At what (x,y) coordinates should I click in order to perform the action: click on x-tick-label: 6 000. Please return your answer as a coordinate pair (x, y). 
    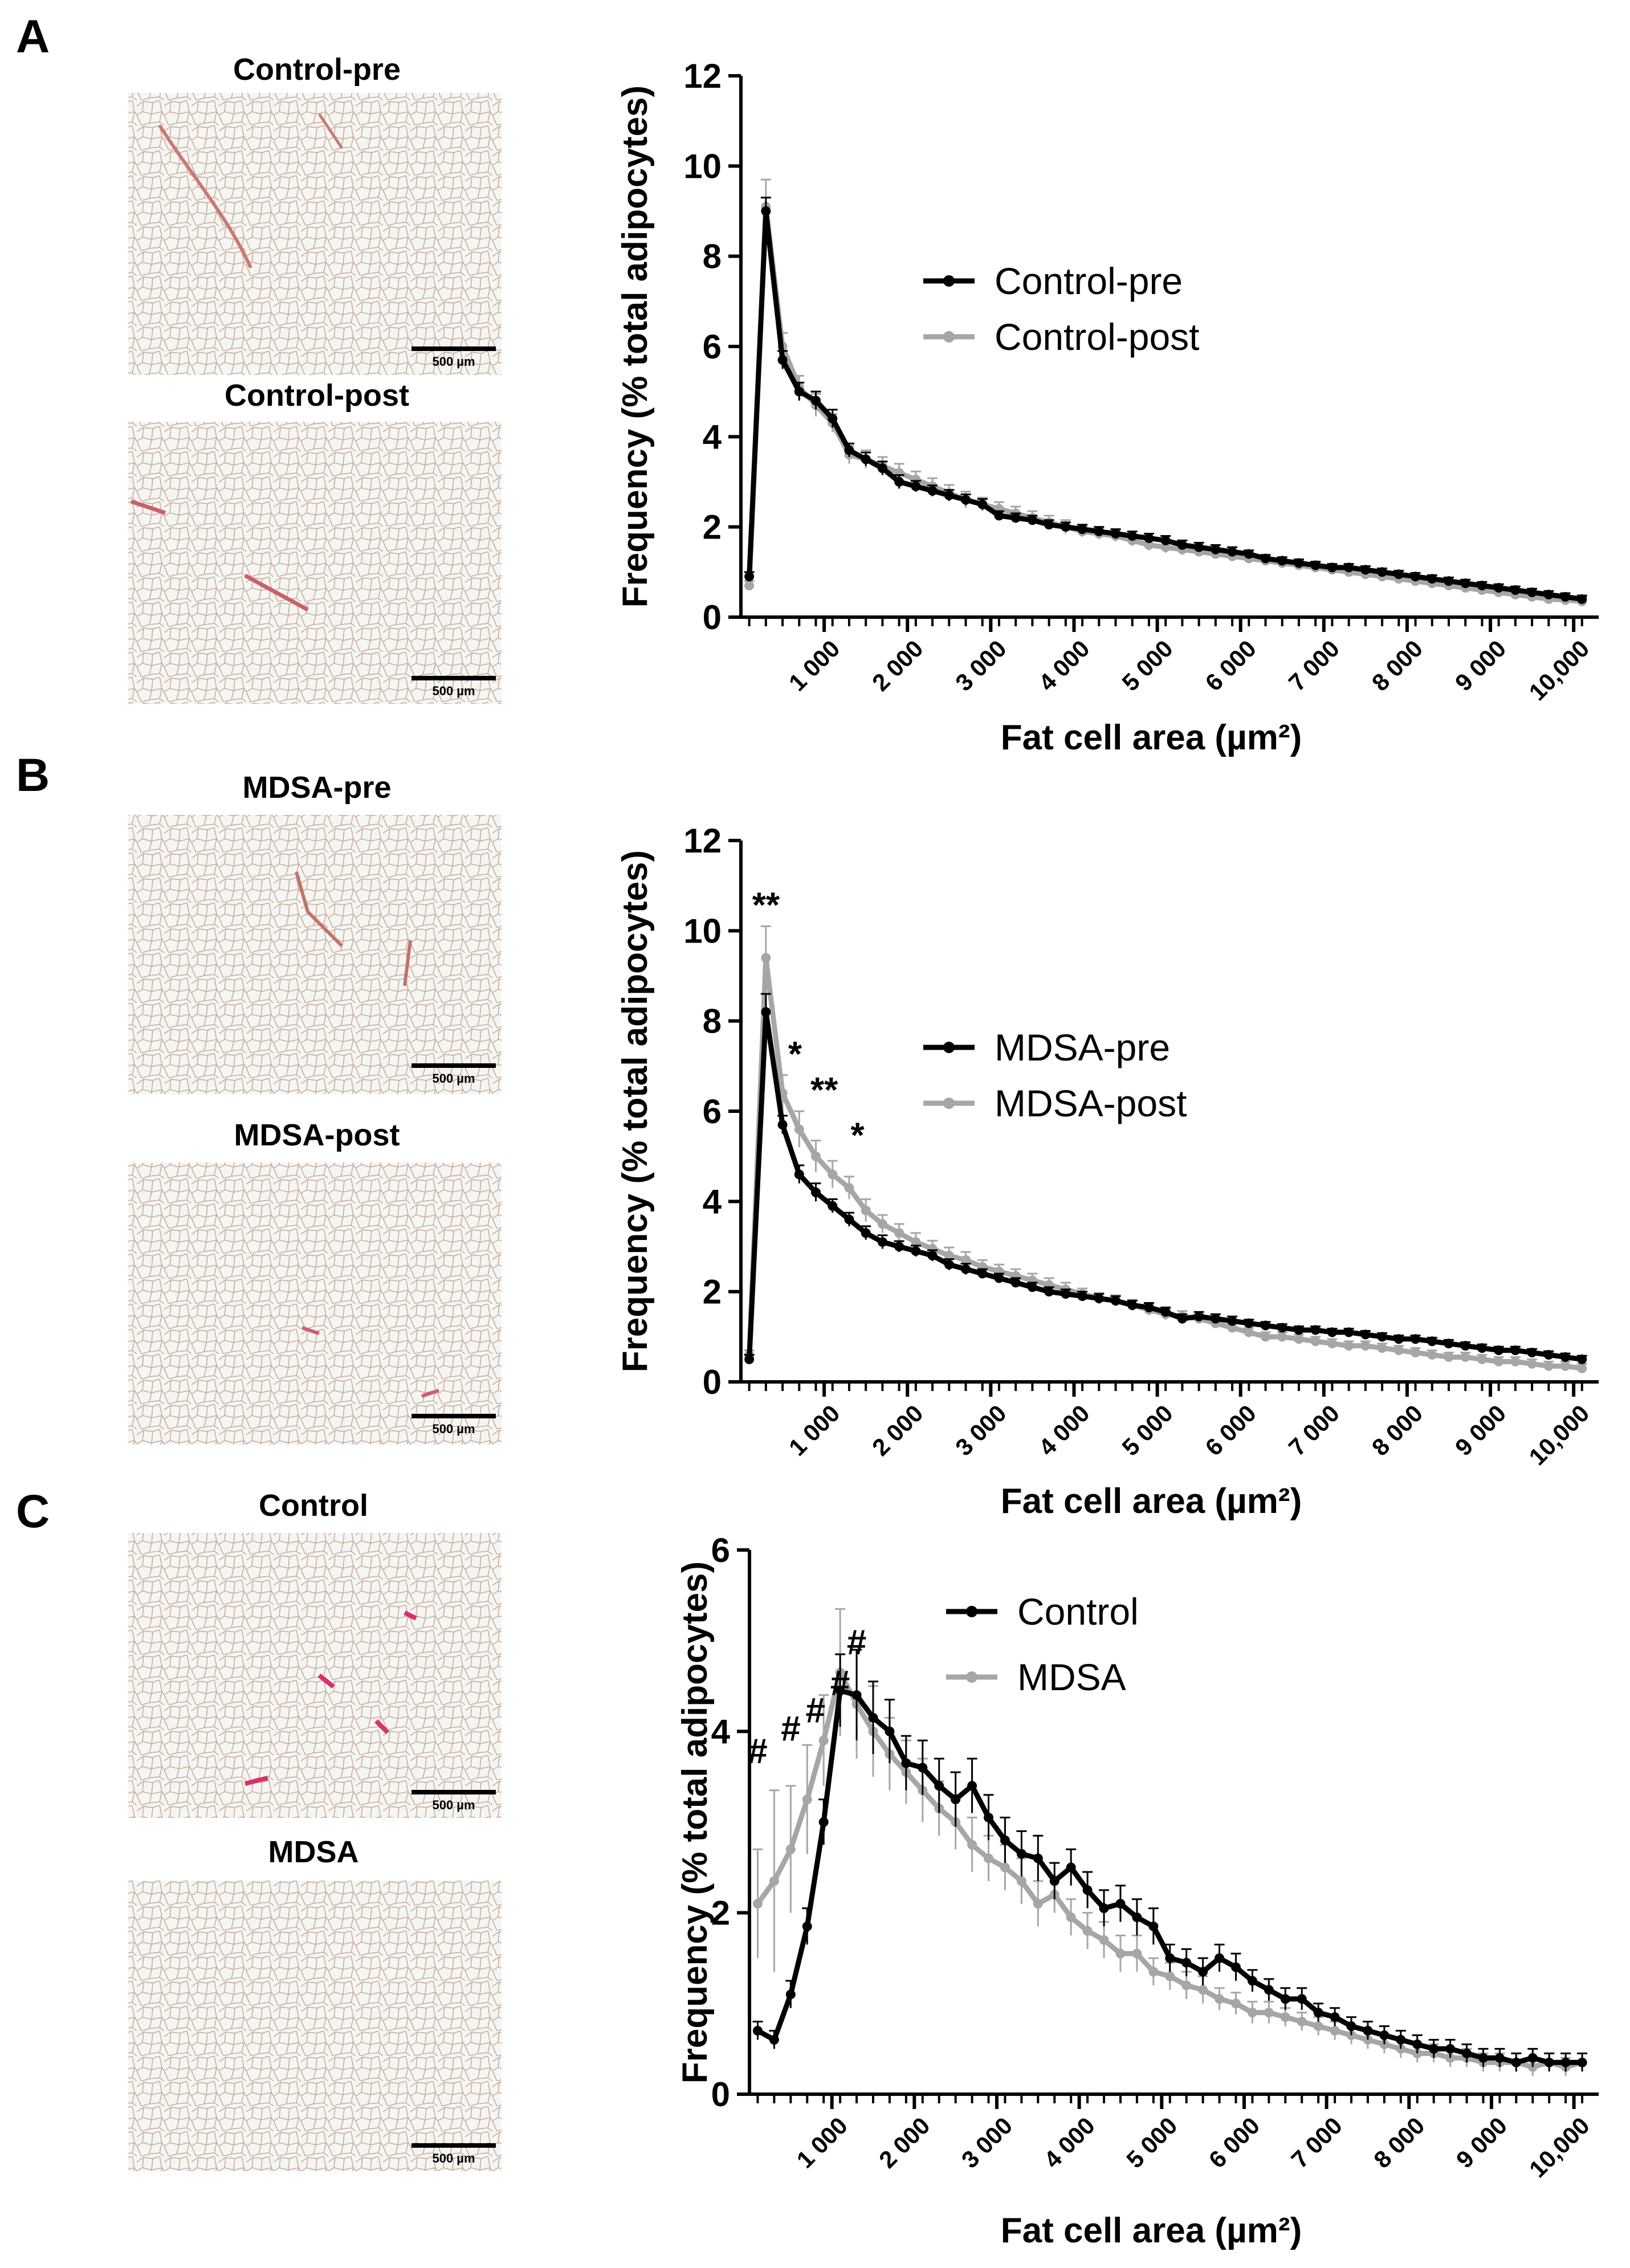
    Looking at the image, I should click on (1231, 1430).